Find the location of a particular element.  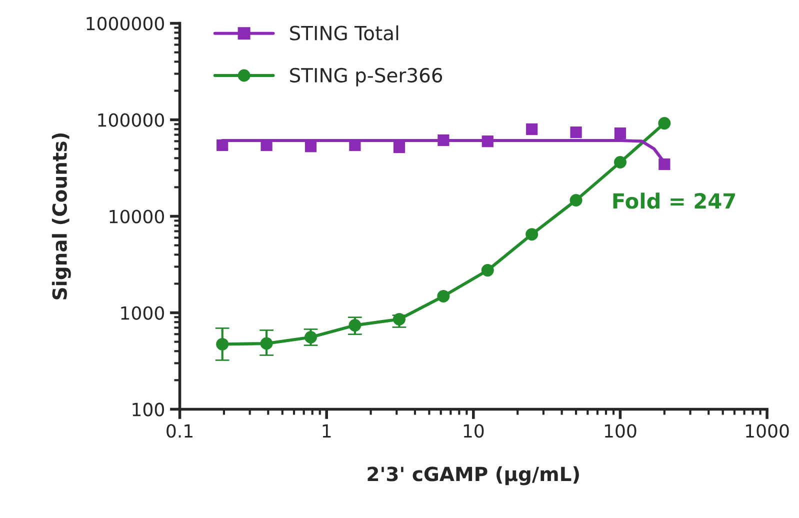

x-tick-label: 100 is located at coordinates (620, 431).